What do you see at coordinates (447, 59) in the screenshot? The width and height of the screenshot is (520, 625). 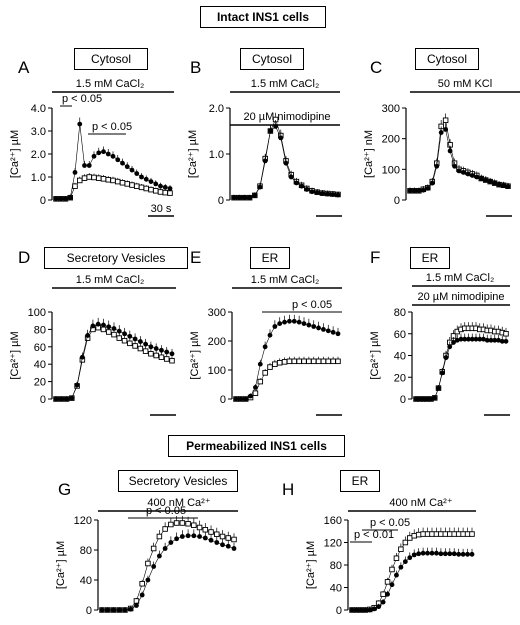 I see `compartment-label-c: Cytosol` at bounding box center [447, 59].